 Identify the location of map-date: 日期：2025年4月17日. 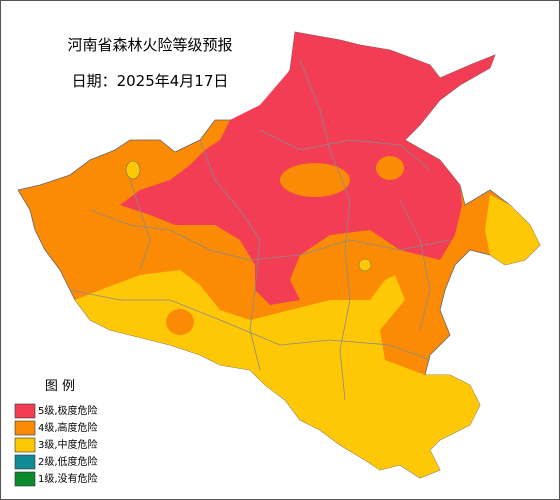
(150, 81).